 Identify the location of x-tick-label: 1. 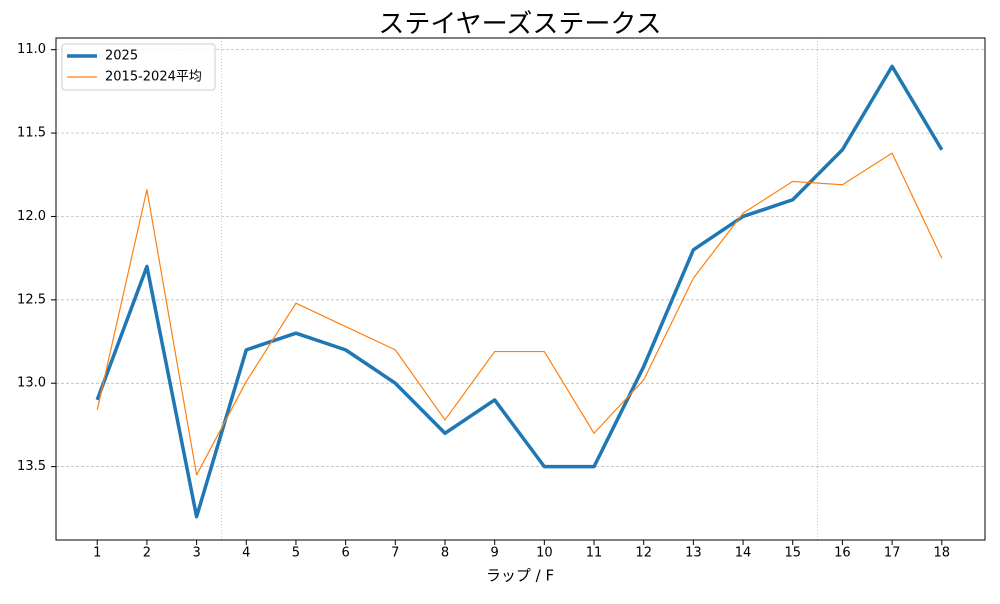
(97, 553).